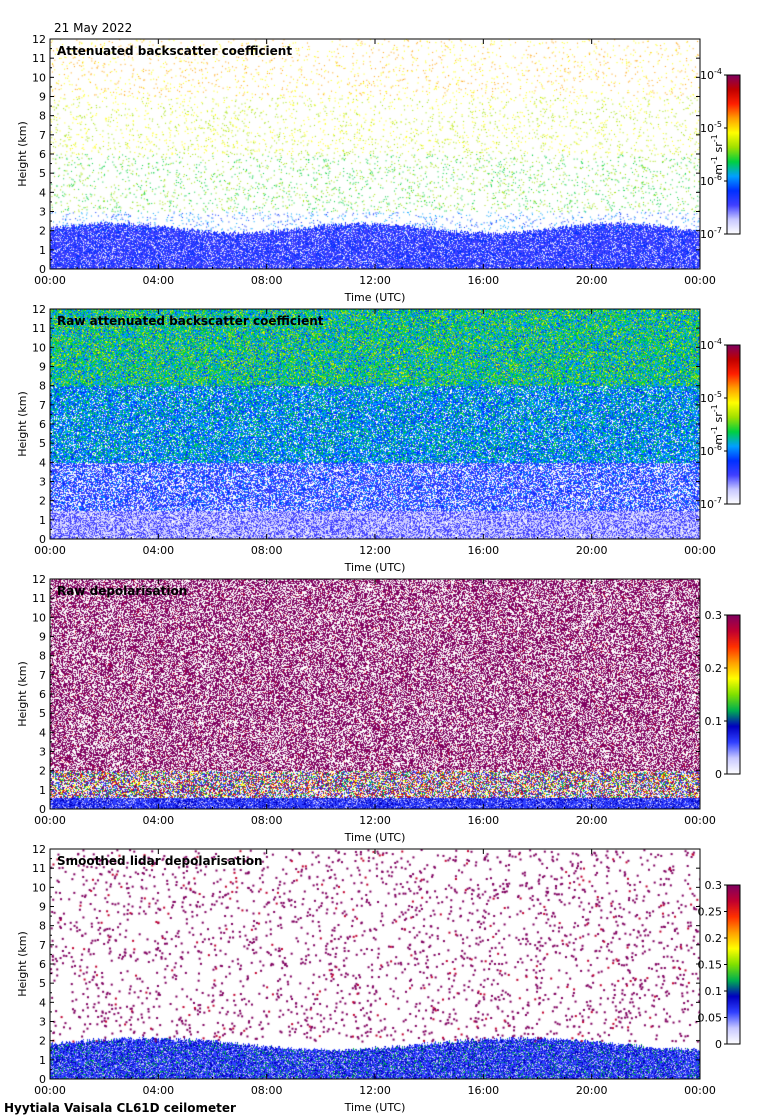 This screenshot has height=1120, width=780. I want to click on panel-title: Smoothed lidar depolarisation, so click(160, 861).